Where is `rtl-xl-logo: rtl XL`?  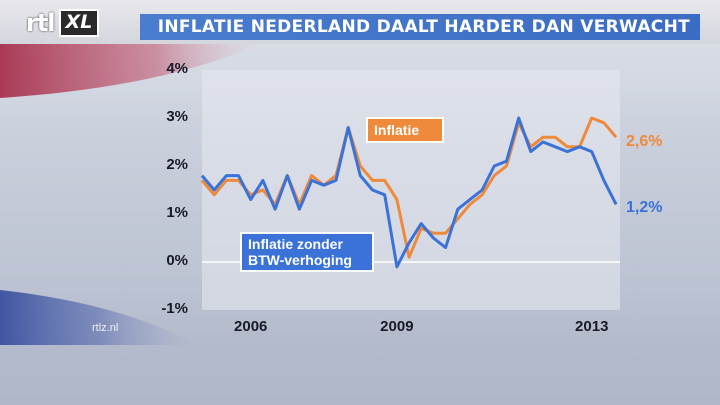
rtl-xl-logo: rtl XL is located at coordinates (63, 23).